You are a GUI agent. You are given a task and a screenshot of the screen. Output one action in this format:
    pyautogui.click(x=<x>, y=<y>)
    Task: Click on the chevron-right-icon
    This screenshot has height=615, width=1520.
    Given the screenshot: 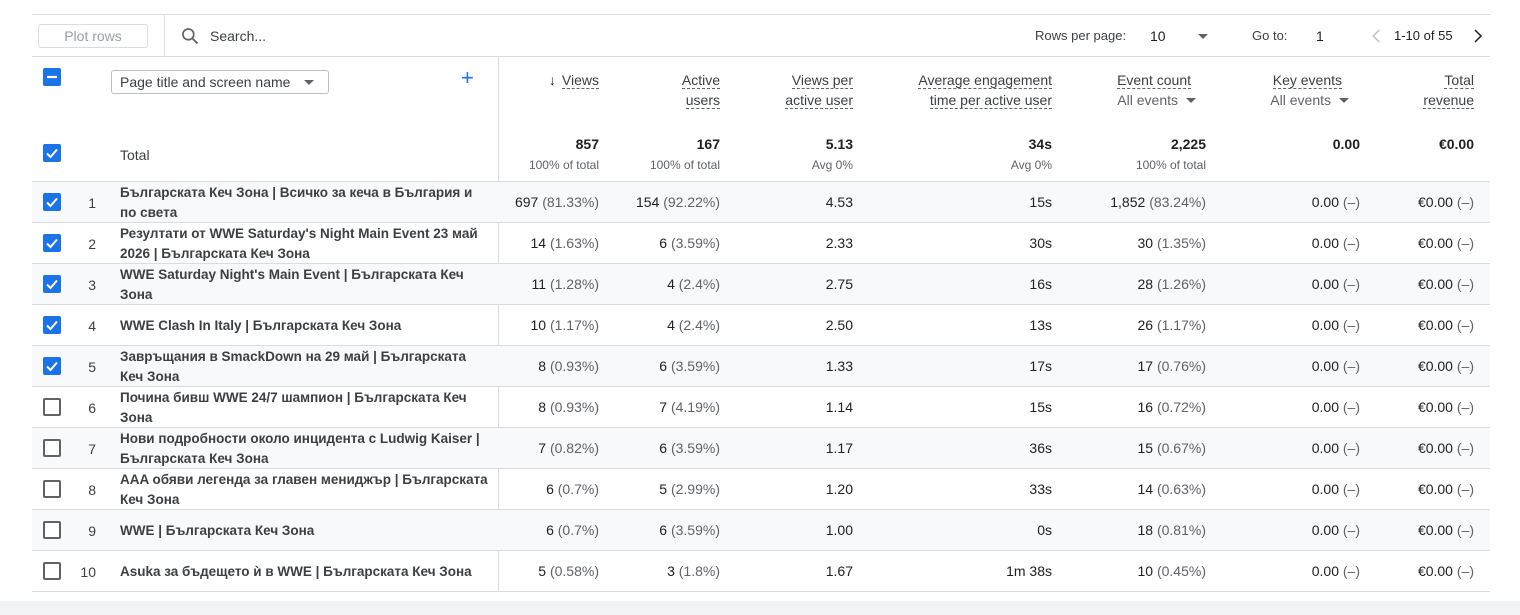 What is the action you would take?
    pyautogui.click(x=1478, y=36)
    